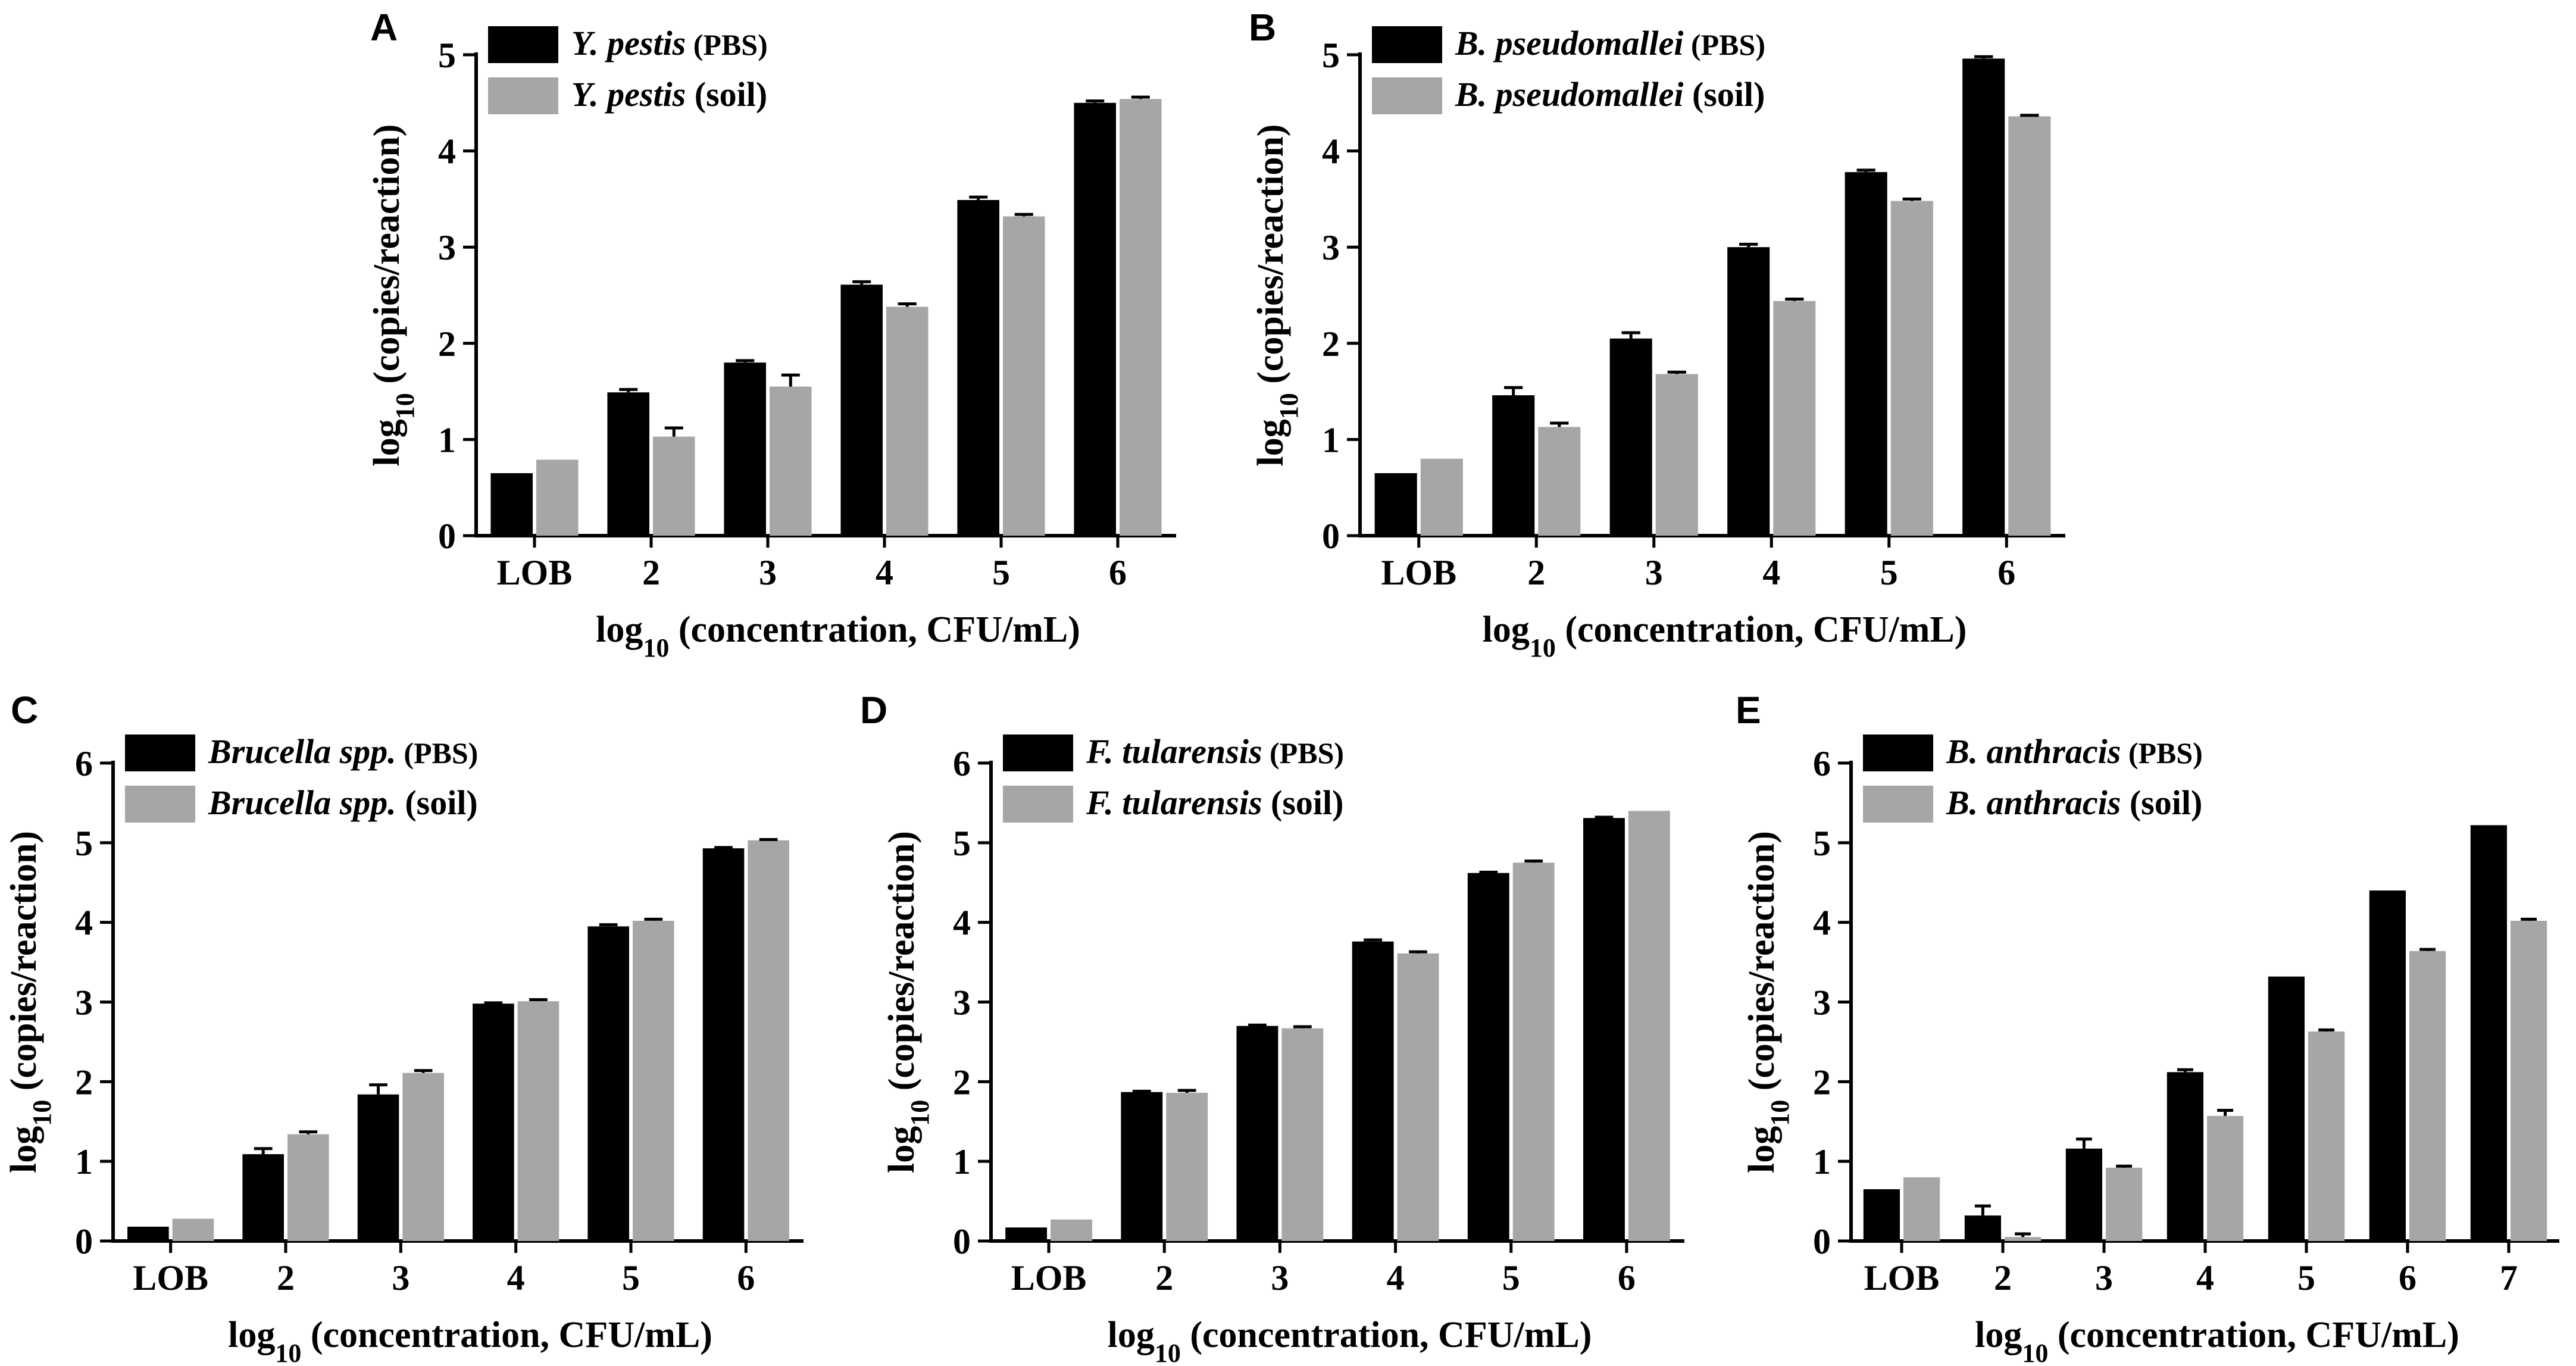 Image resolution: width=2576 pixels, height=1366 pixels. Describe the element at coordinates (384, 27) in the screenshot. I see `panel-letter: A` at that location.